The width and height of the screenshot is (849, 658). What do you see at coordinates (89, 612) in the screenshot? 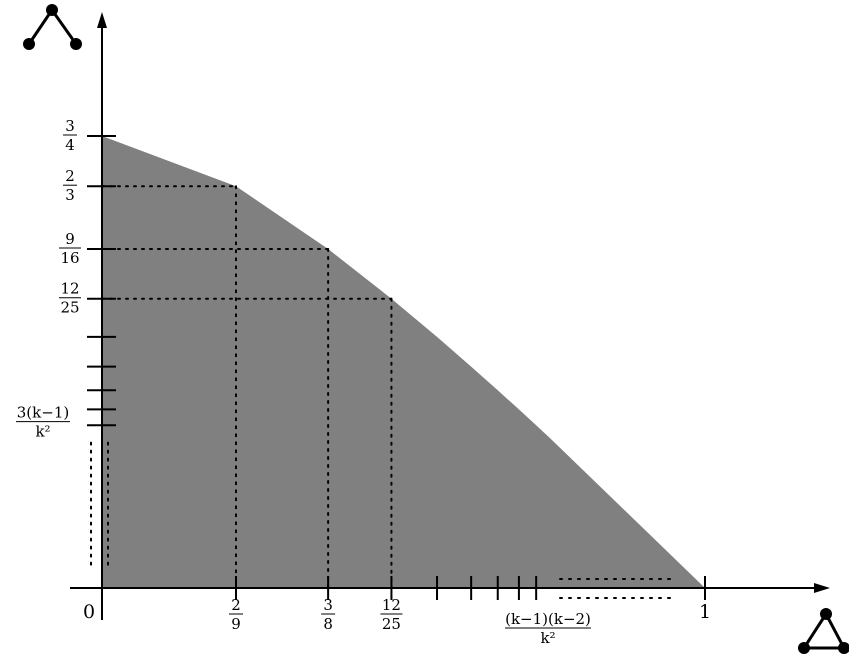
I see `x-tick-label-0: 0` at bounding box center [89, 612].